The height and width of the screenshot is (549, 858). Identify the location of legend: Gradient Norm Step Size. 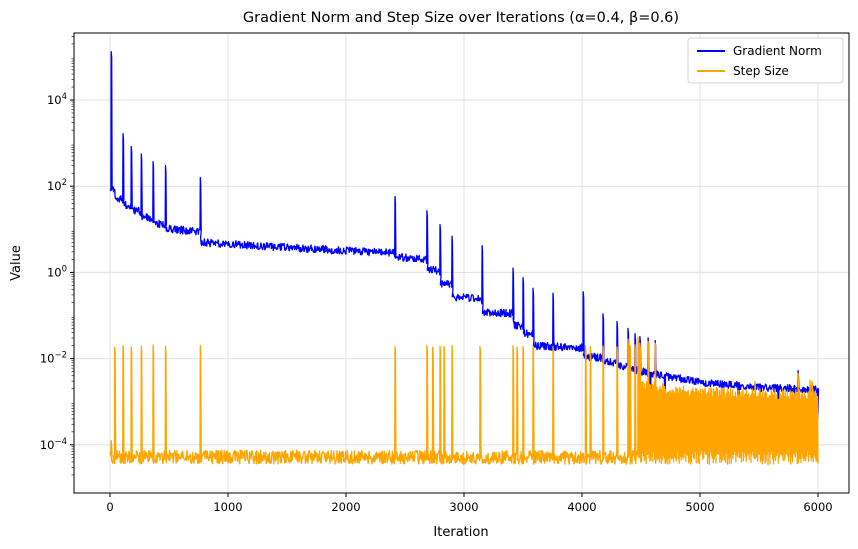
(765, 60).